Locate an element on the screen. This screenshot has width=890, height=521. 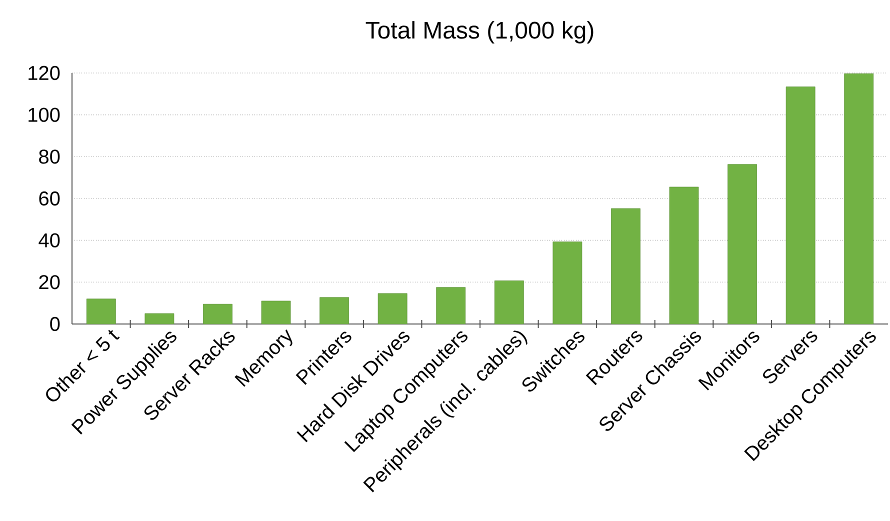
y-tick-label: 0 is located at coordinates (55, 324).